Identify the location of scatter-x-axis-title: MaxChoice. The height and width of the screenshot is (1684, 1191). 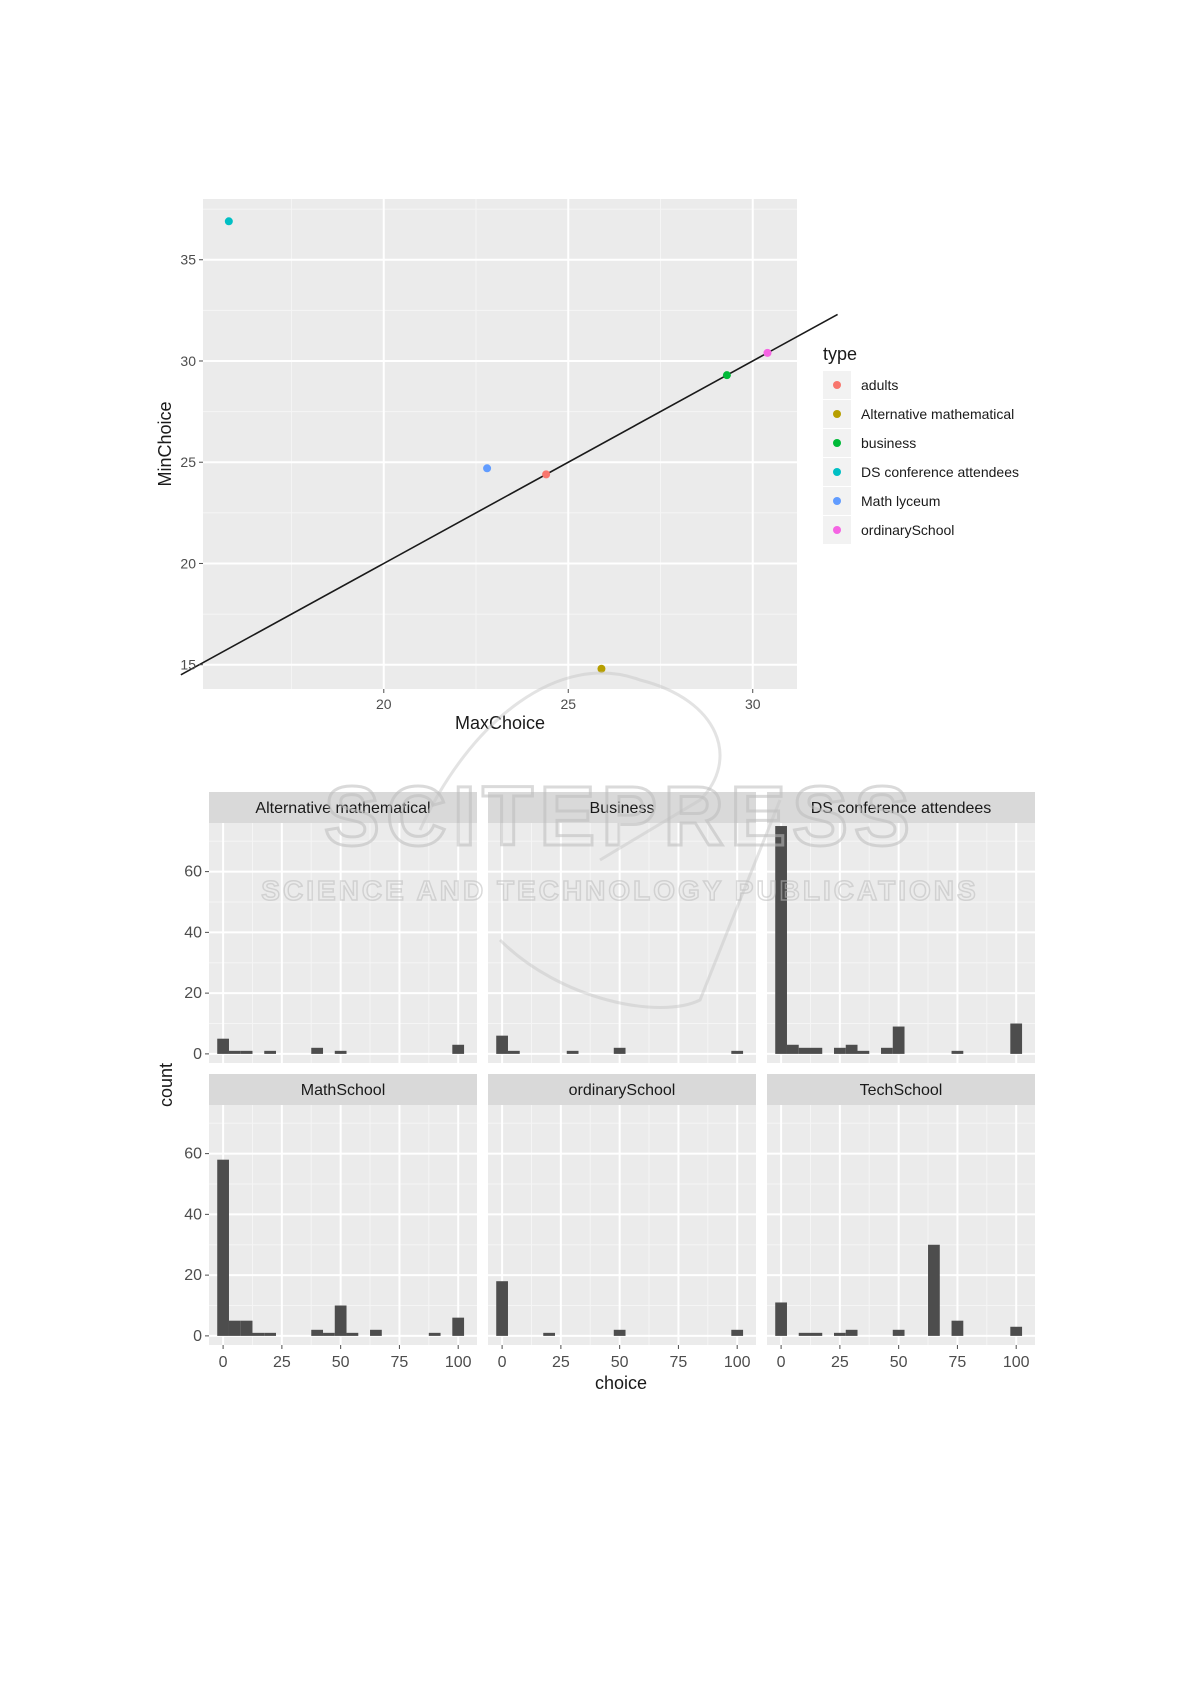
(500, 723).